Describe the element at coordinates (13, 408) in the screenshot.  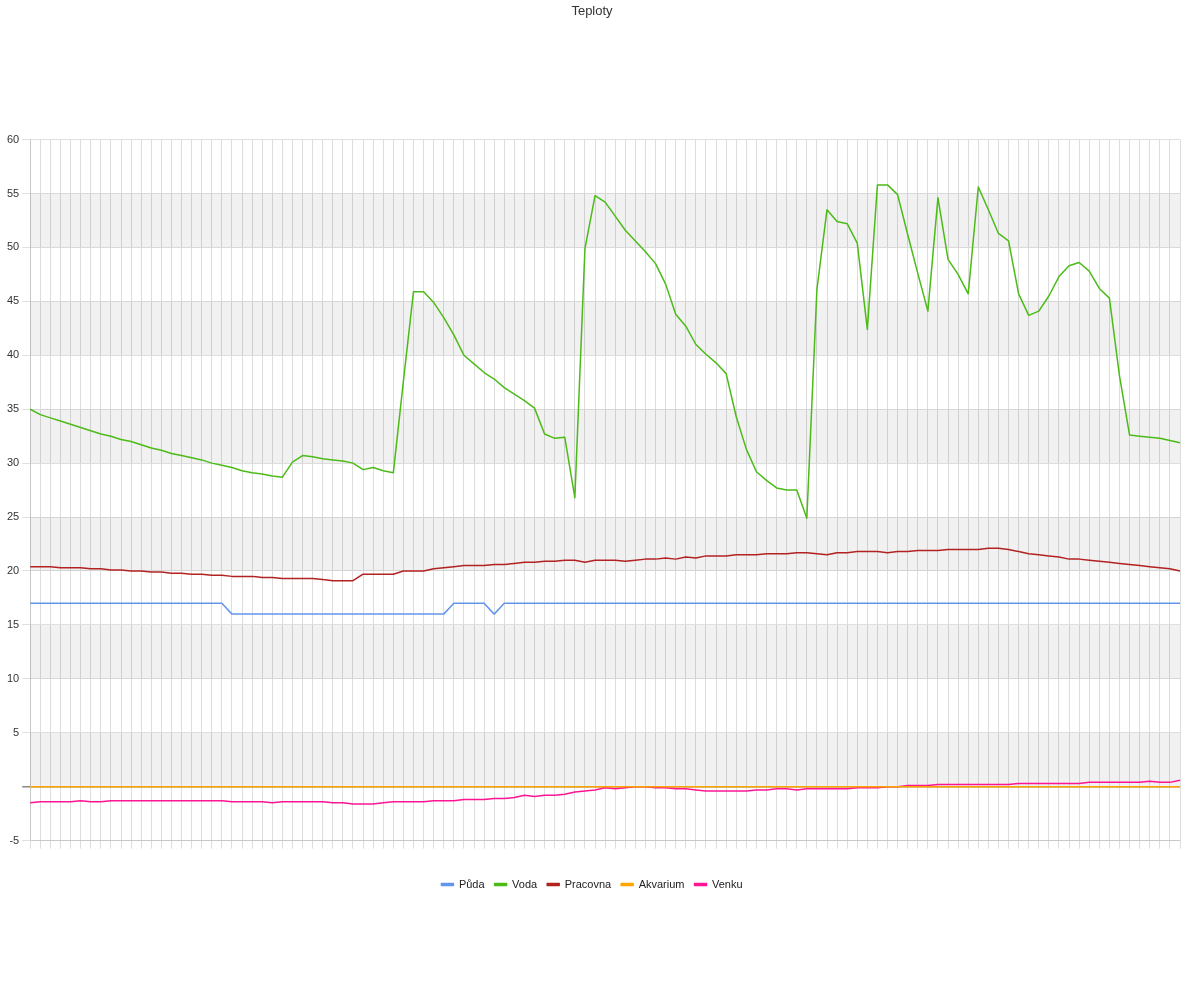
I see `y-tick-label: 35` at that location.